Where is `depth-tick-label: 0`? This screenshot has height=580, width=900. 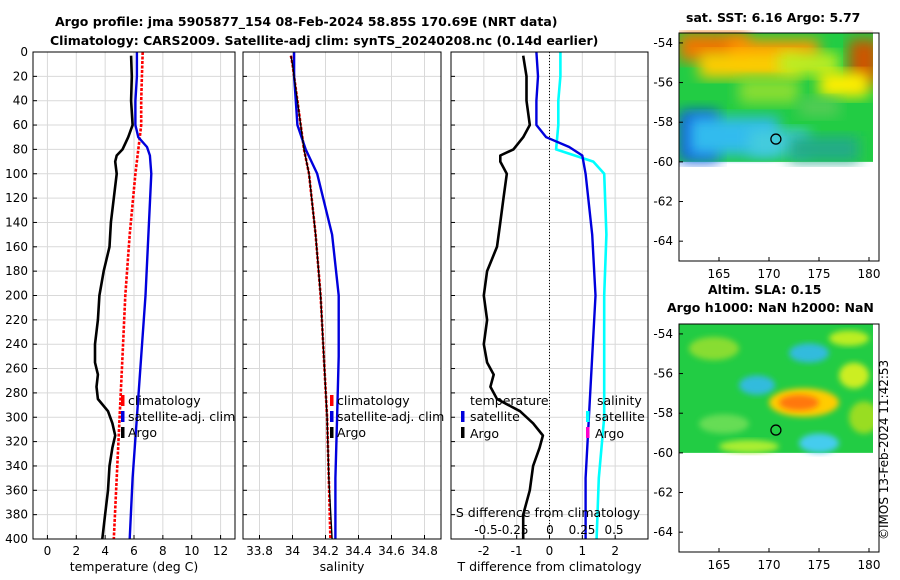 depth-tick-label: 0 is located at coordinates (24, 52).